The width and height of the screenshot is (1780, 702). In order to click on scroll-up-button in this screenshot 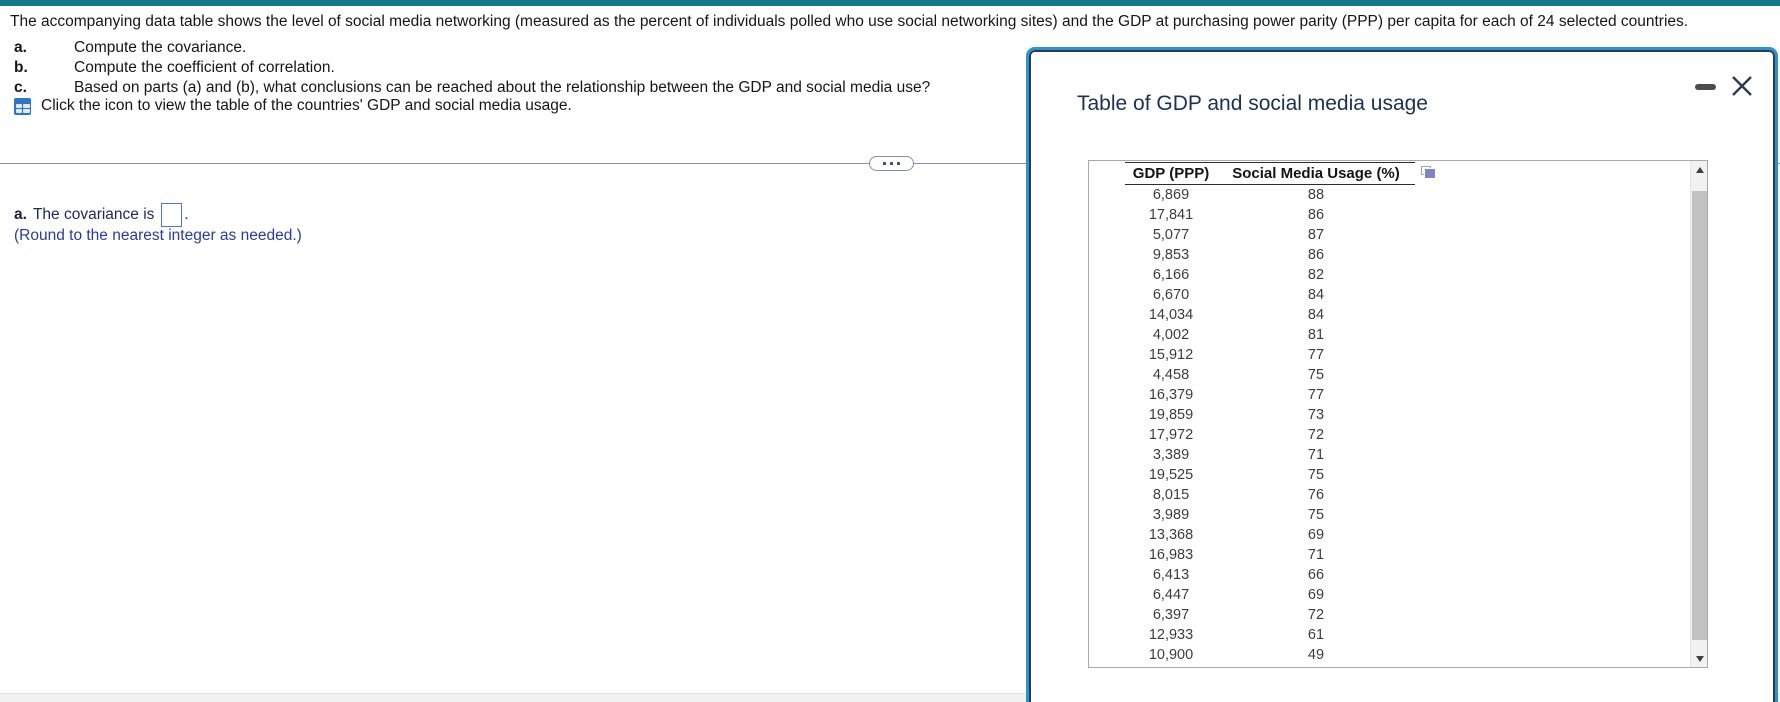, I will do `click(1699, 169)`.